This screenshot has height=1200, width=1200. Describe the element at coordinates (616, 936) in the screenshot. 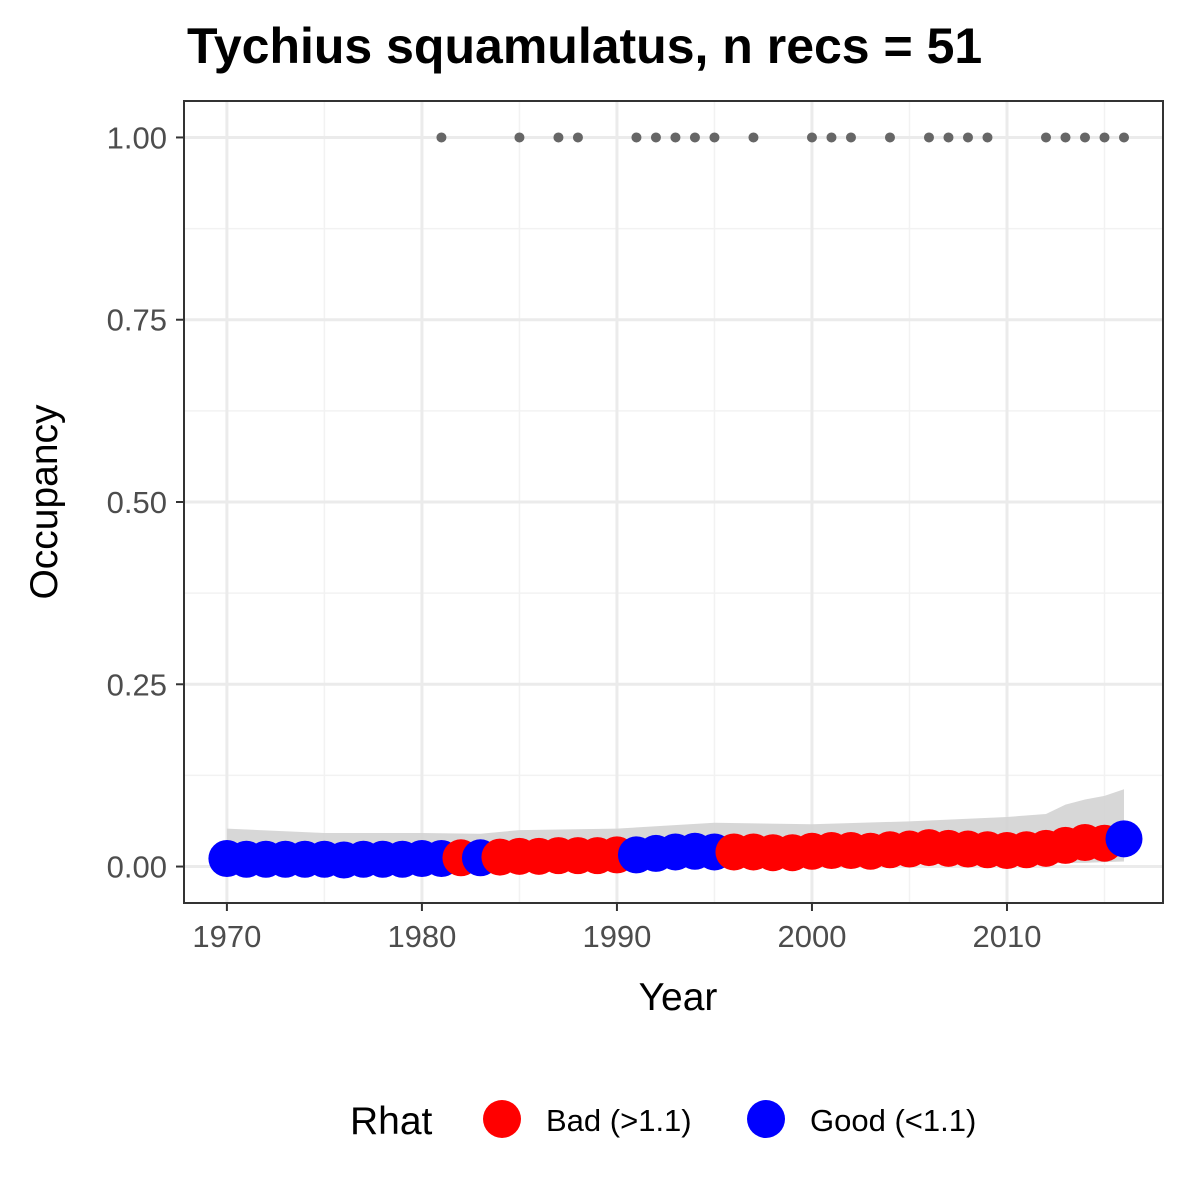

I see `x-tick-label: 1990` at that location.